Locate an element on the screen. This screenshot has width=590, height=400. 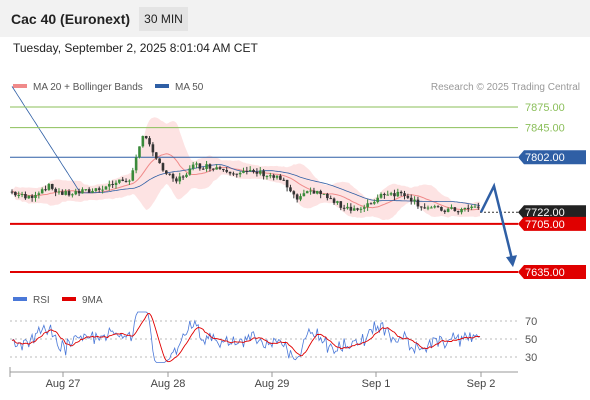
rsi-line is located at coordinates (246, 337).